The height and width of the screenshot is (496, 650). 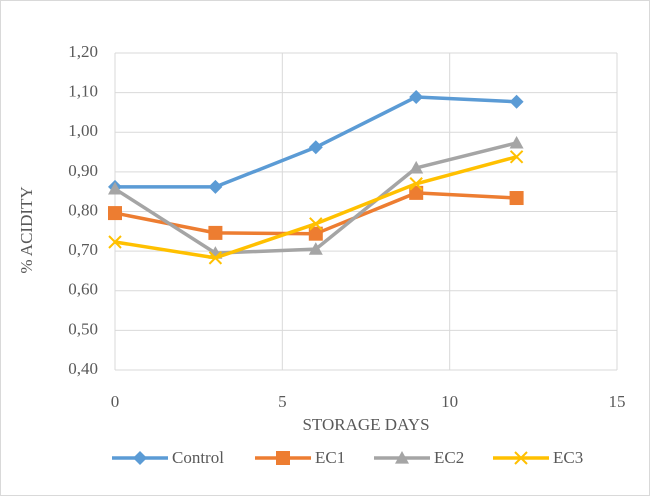 What do you see at coordinates (83, 328) in the screenshot?
I see `y-tick-label: 0,50` at bounding box center [83, 328].